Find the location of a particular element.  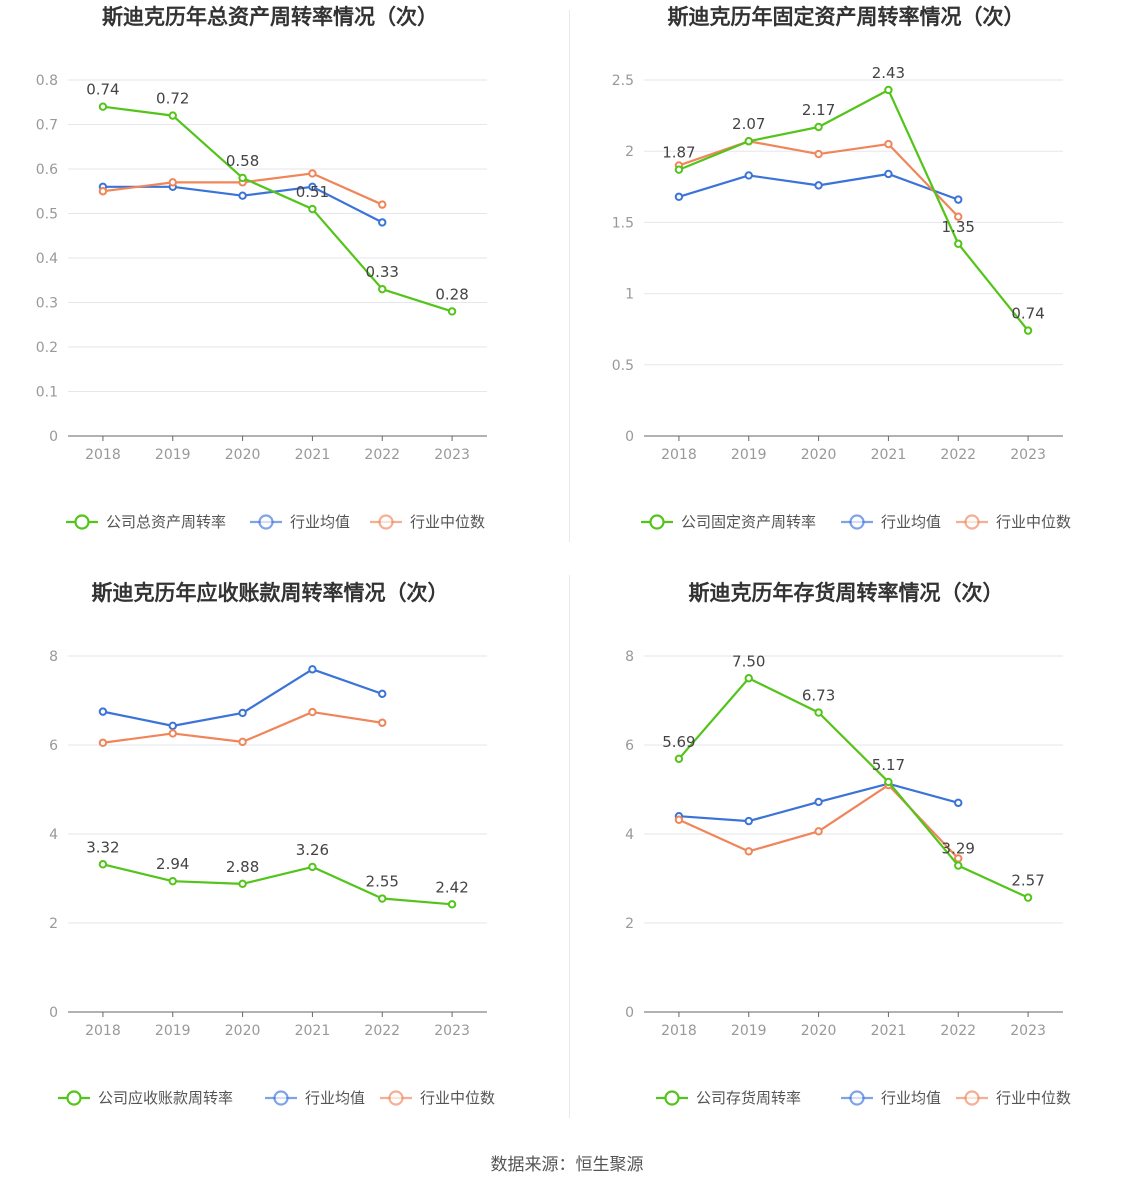

y-tick-label: 6 is located at coordinates (629, 746).